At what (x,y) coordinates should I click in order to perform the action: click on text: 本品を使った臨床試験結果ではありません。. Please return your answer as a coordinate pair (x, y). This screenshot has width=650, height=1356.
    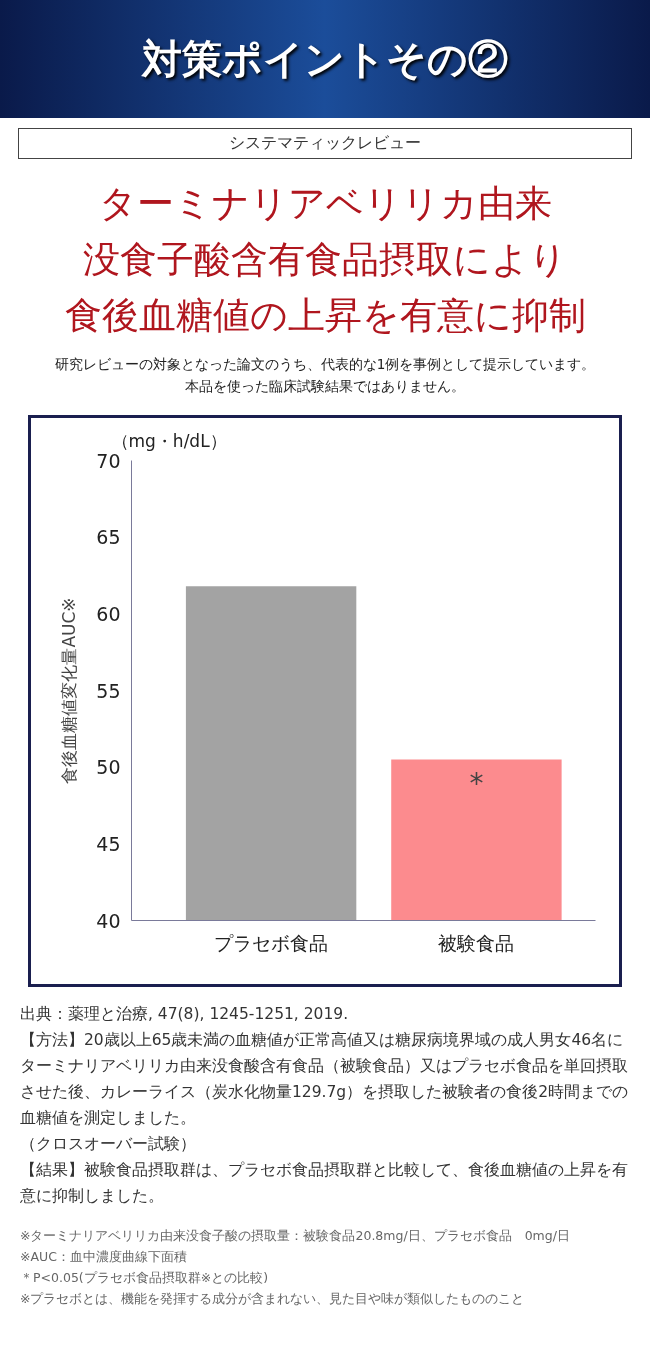
    Looking at the image, I should click on (325, 386).